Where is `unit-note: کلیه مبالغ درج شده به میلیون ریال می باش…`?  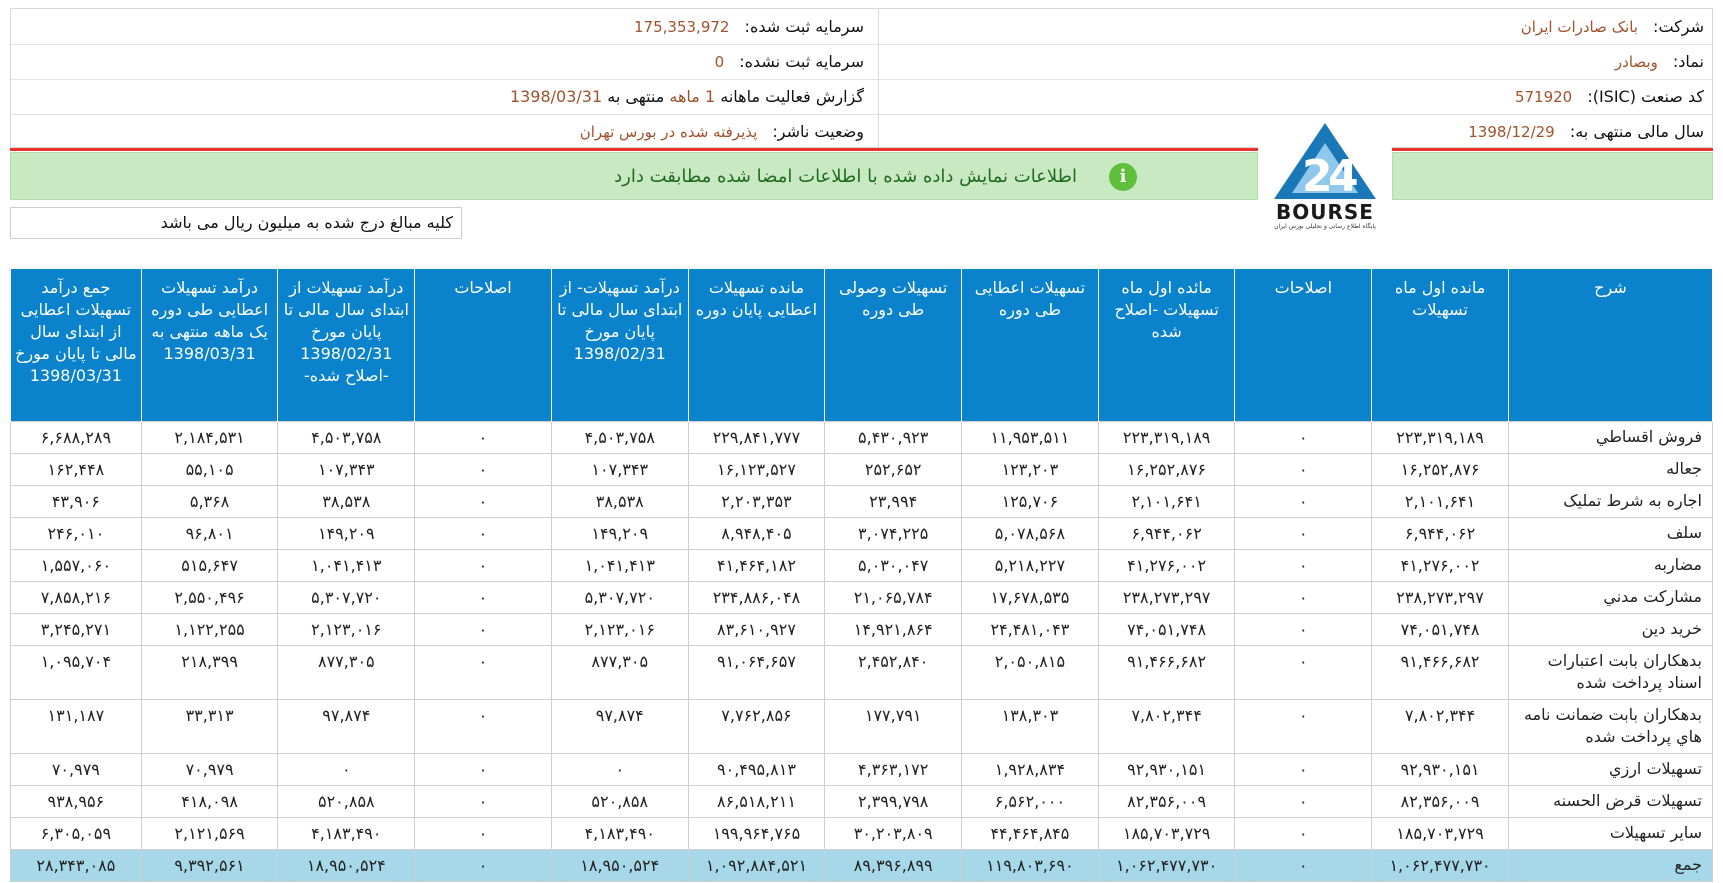 unit-note: کلیه مبالغ درج شده به میلیون ریال می باش… is located at coordinates (236, 223).